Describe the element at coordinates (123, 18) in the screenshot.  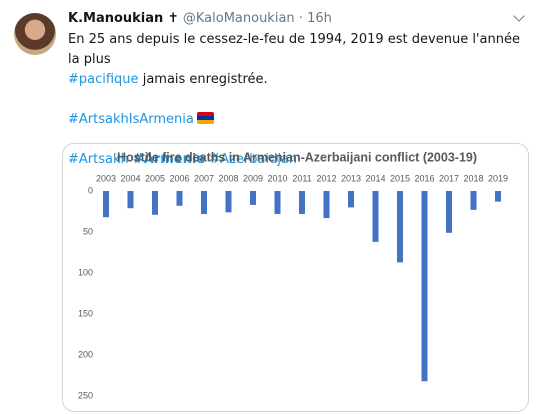
I see `user-name: K.Manoukian ✝` at that location.